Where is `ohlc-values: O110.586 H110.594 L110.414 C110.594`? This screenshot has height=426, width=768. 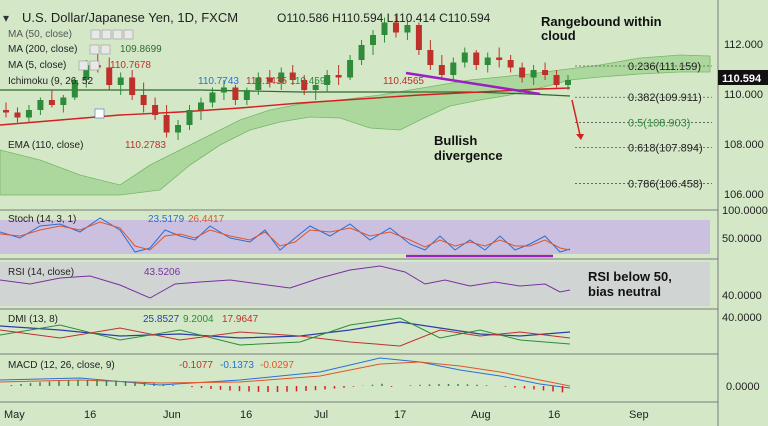
ohlc-values: O110.586 H110.594 L110.414 C110.594 is located at coordinates (384, 18).